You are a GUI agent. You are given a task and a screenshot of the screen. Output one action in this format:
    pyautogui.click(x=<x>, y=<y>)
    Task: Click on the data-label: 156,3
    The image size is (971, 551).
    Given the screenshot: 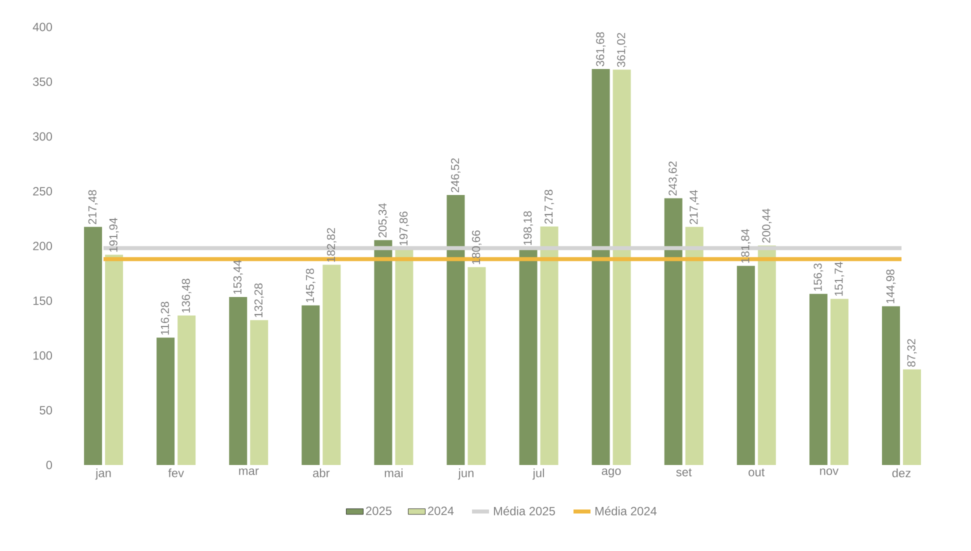 What is the action you would take?
    pyautogui.click(x=819, y=277)
    